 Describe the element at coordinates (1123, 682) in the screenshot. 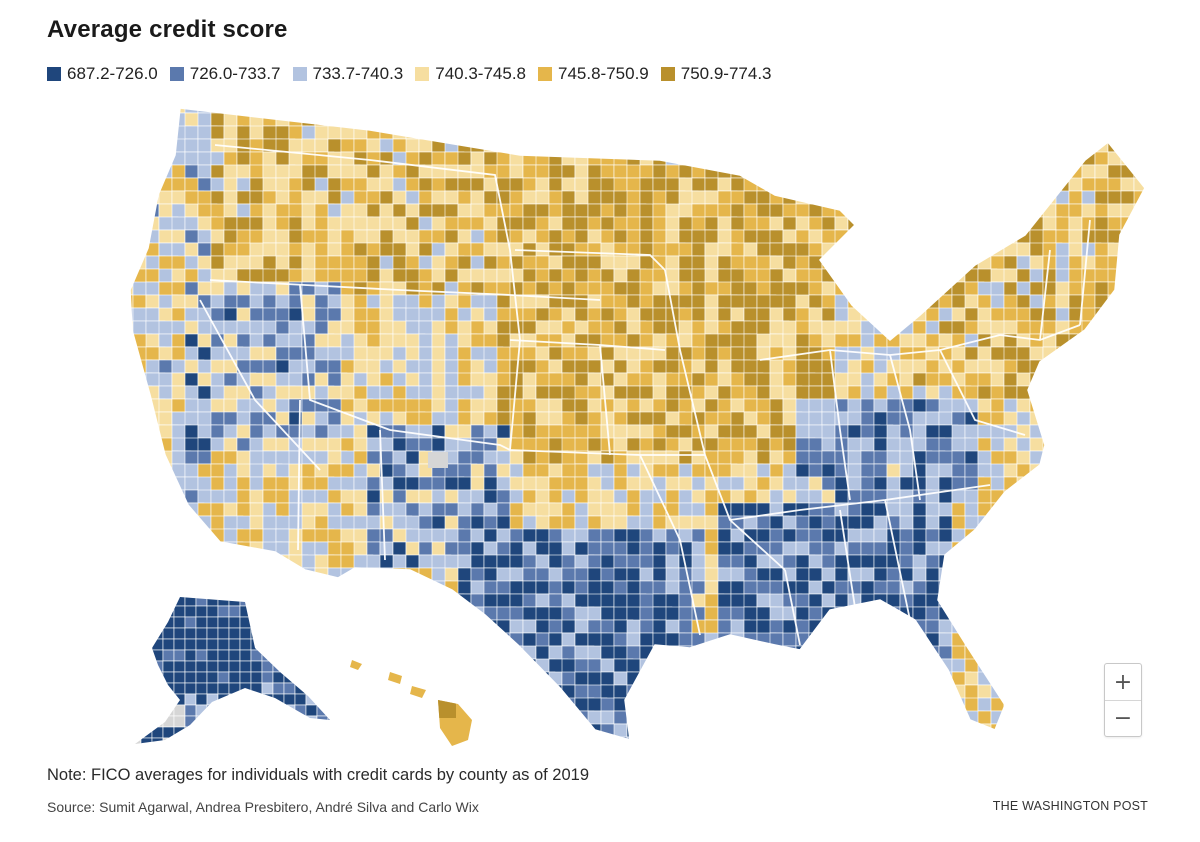

I see `zoom-in-button: +` at that location.